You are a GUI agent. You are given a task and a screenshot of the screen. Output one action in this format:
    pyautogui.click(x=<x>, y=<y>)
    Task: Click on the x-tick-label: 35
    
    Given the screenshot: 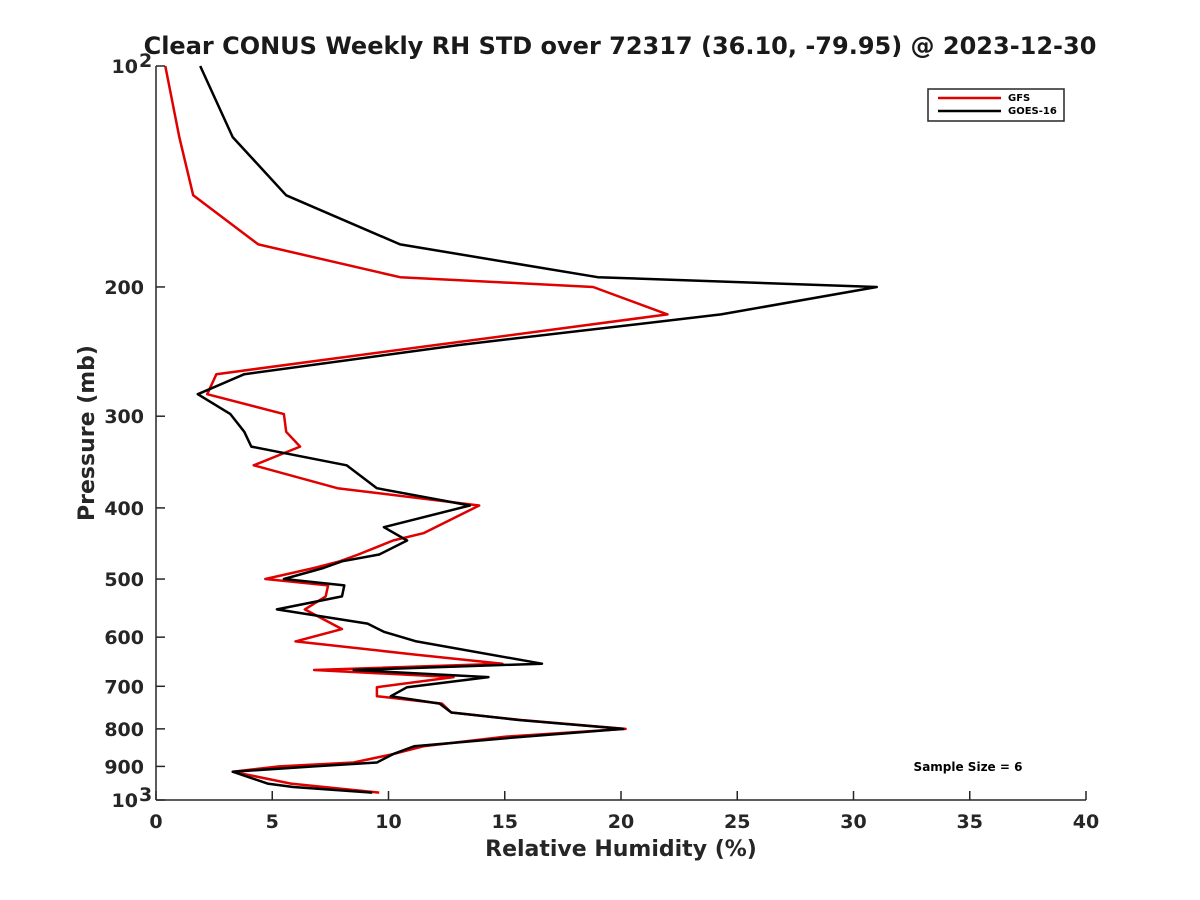 What is the action you would take?
    pyautogui.click(x=970, y=822)
    